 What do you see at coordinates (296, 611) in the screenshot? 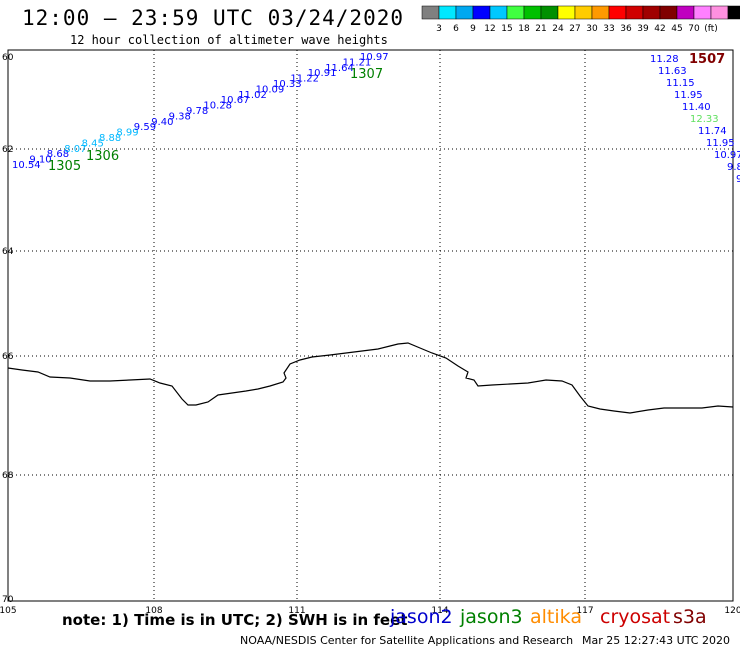
I see `lon-label: 111` at bounding box center [296, 611].